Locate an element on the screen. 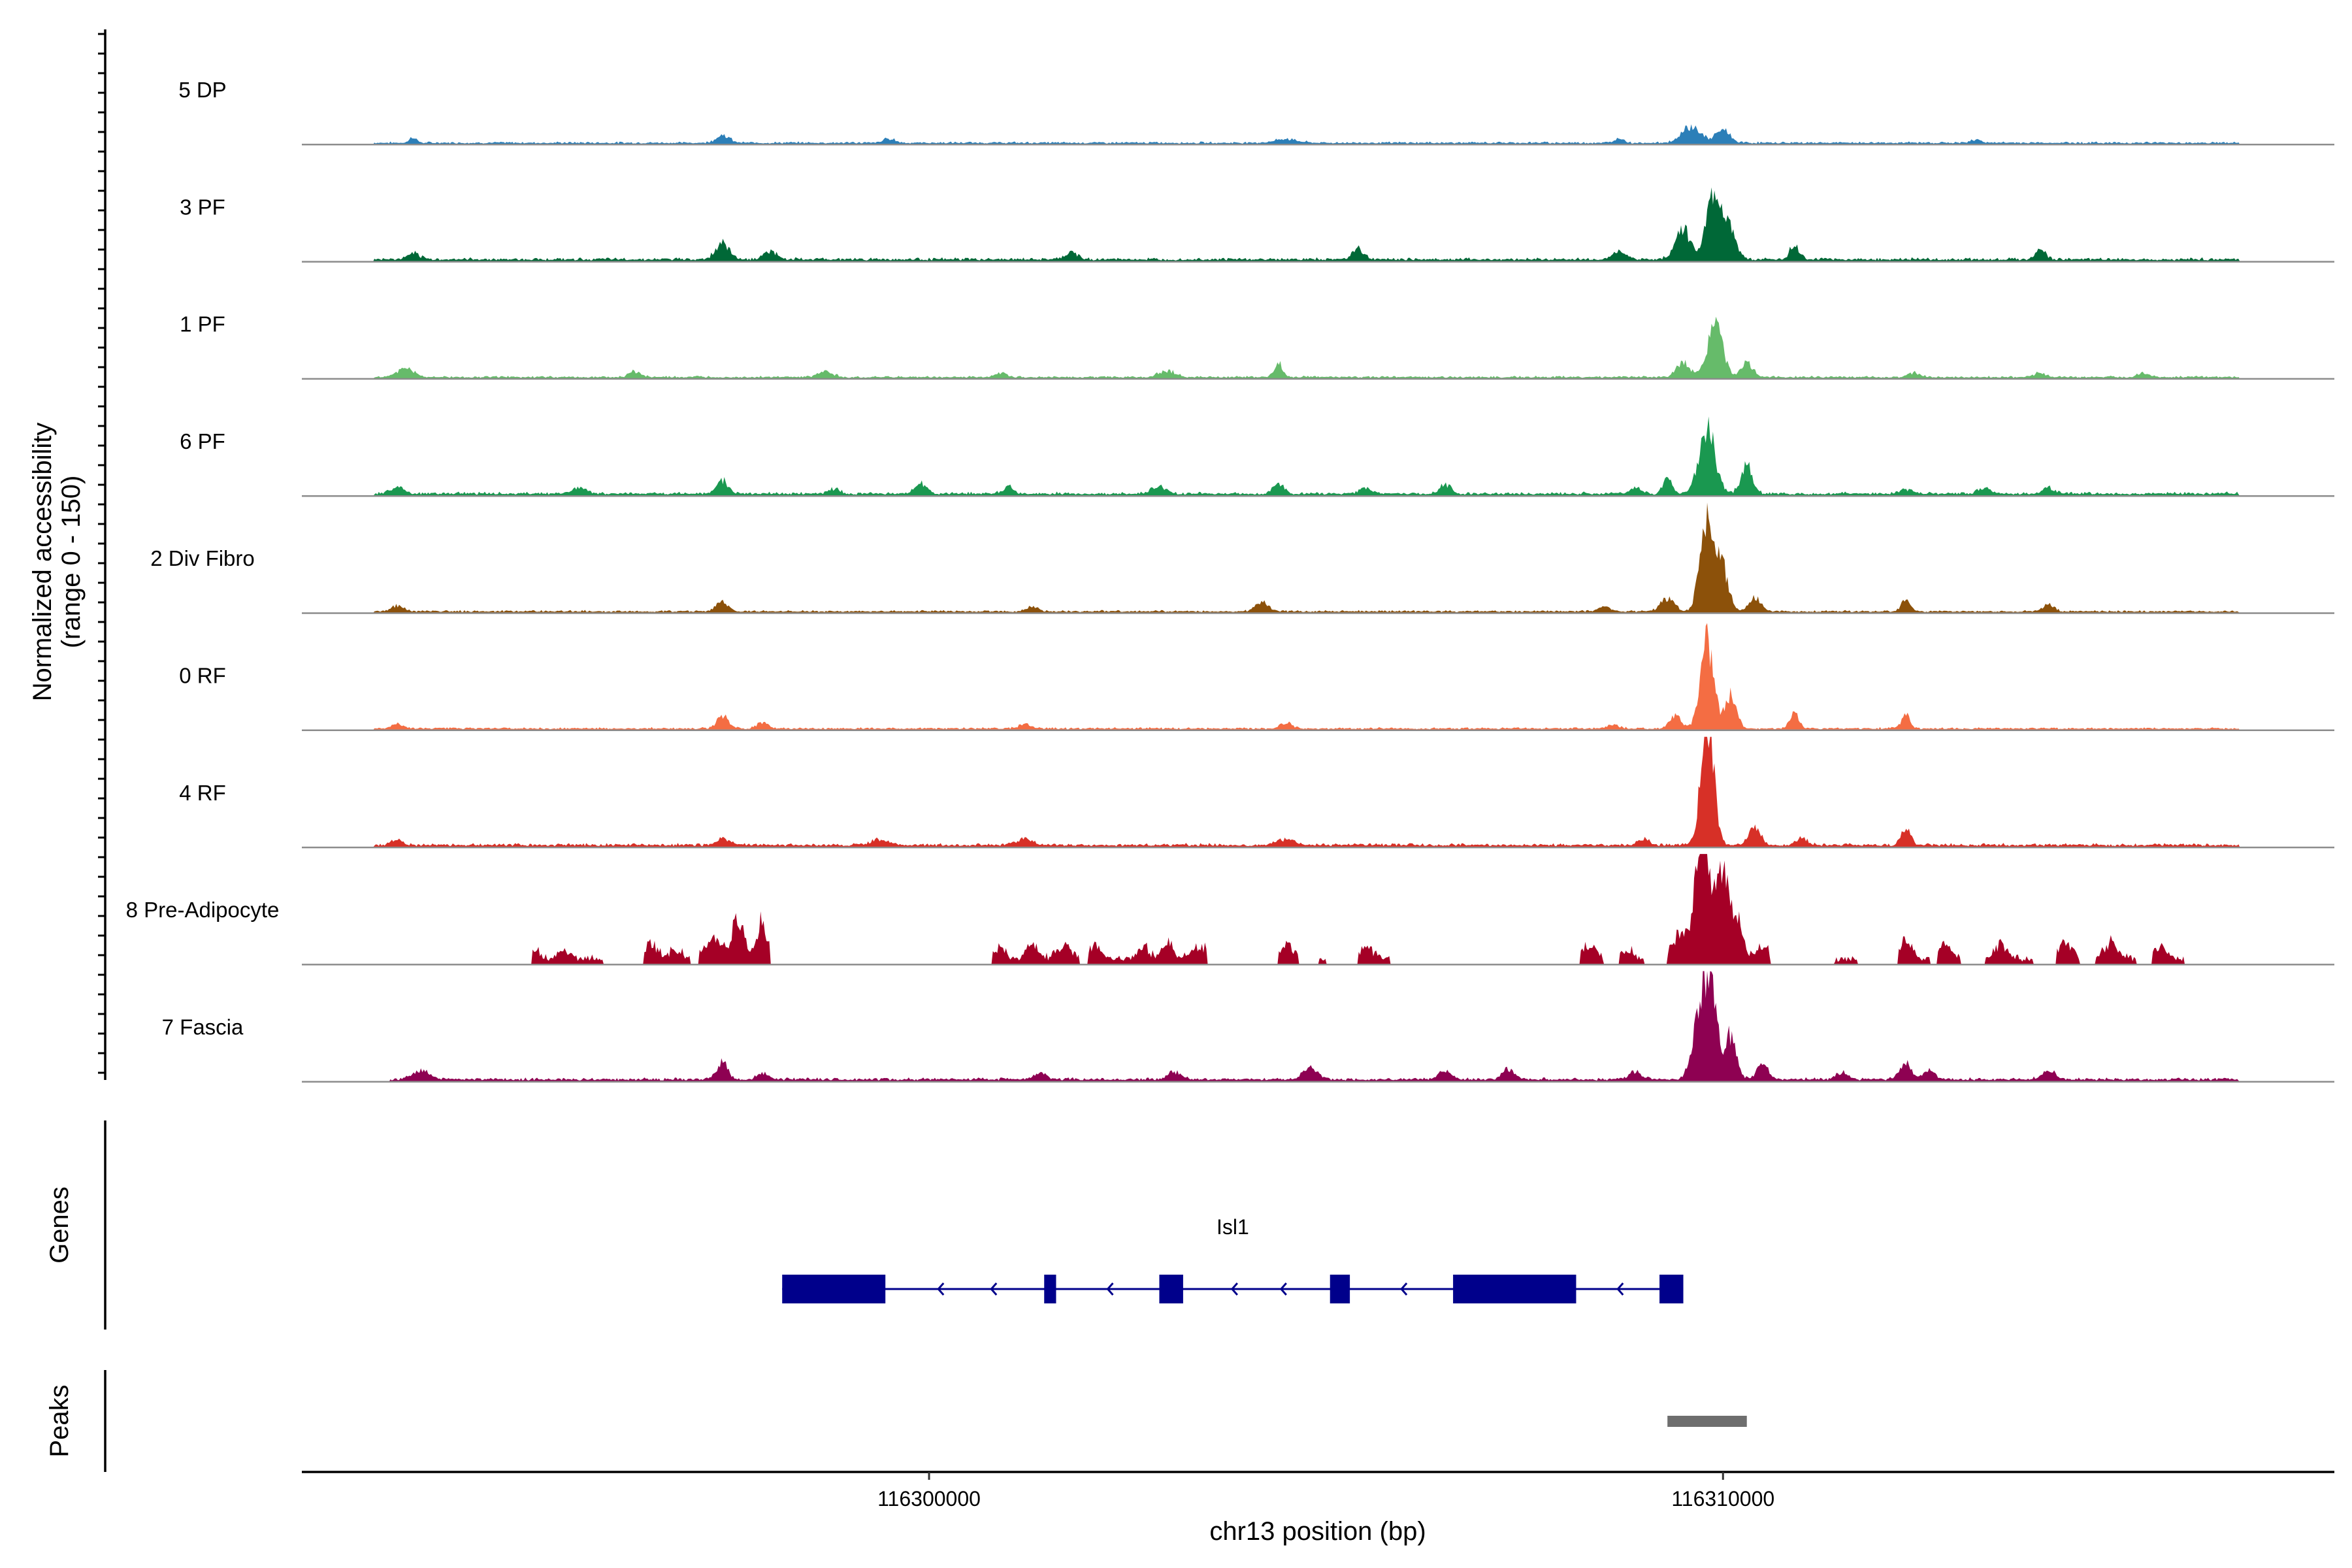 The height and width of the screenshot is (1568, 2352). coverage-area-8-pre-adipocyte is located at coordinates (1318, 909).